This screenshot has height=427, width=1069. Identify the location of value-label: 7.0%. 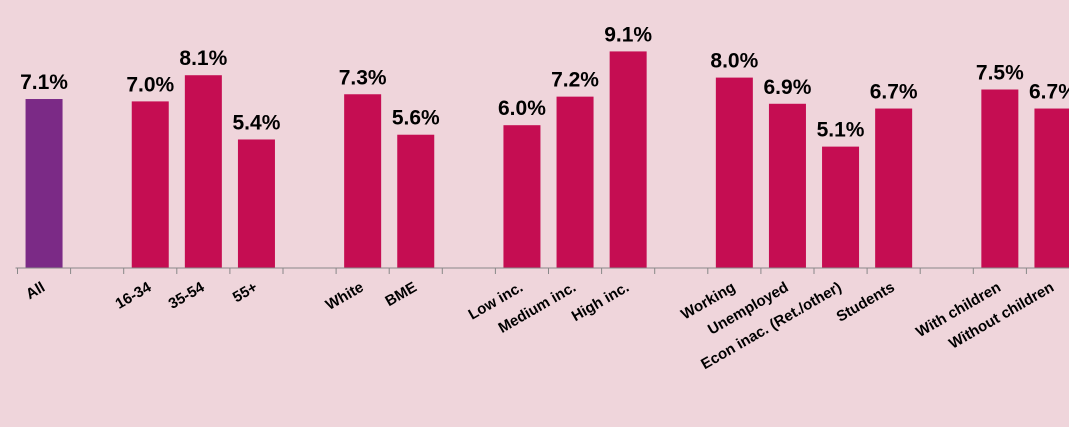
(150, 84).